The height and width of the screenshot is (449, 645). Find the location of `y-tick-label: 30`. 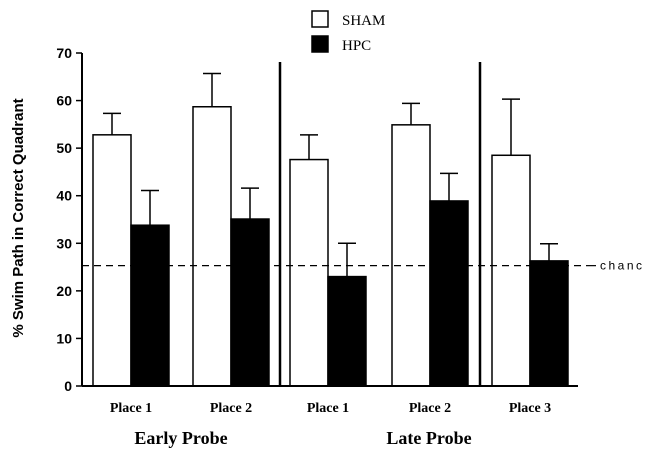

y-tick-label: 30 is located at coordinates (64, 243).